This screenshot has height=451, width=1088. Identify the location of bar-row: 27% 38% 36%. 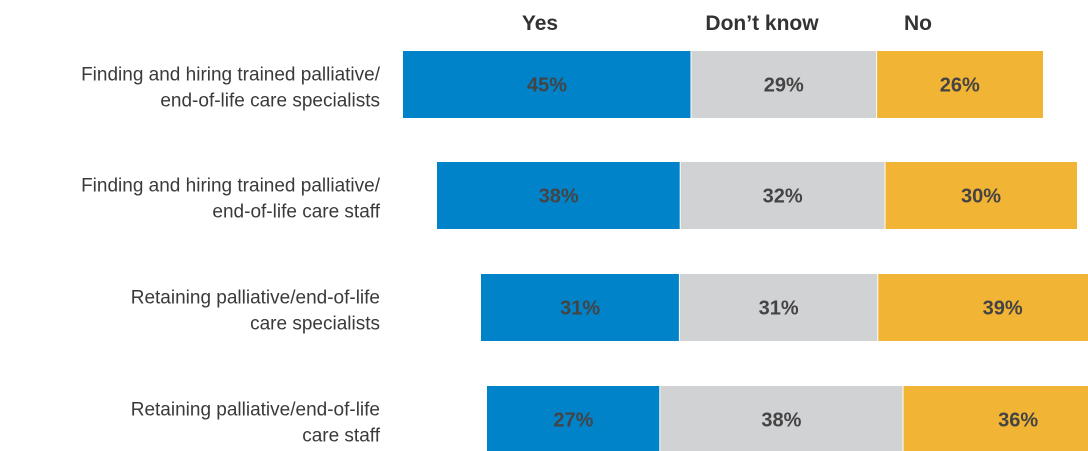
(787, 418).